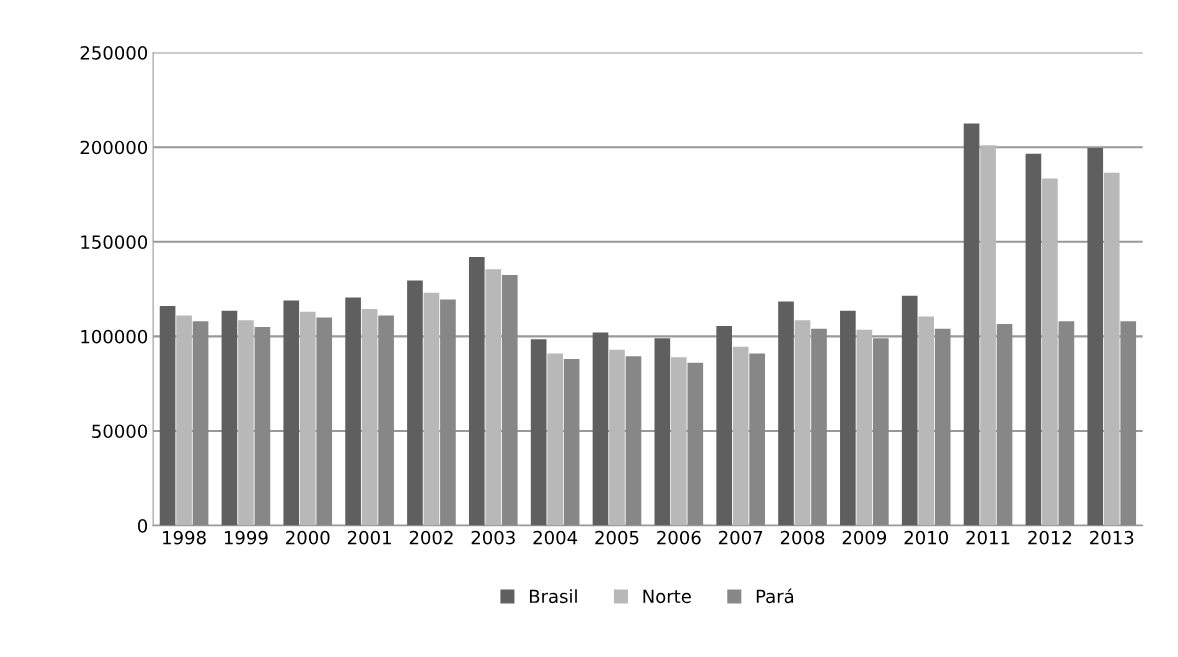  Describe the element at coordinates (553, 596) in the screenshot. I see `legend-label: Brasil` at that location.